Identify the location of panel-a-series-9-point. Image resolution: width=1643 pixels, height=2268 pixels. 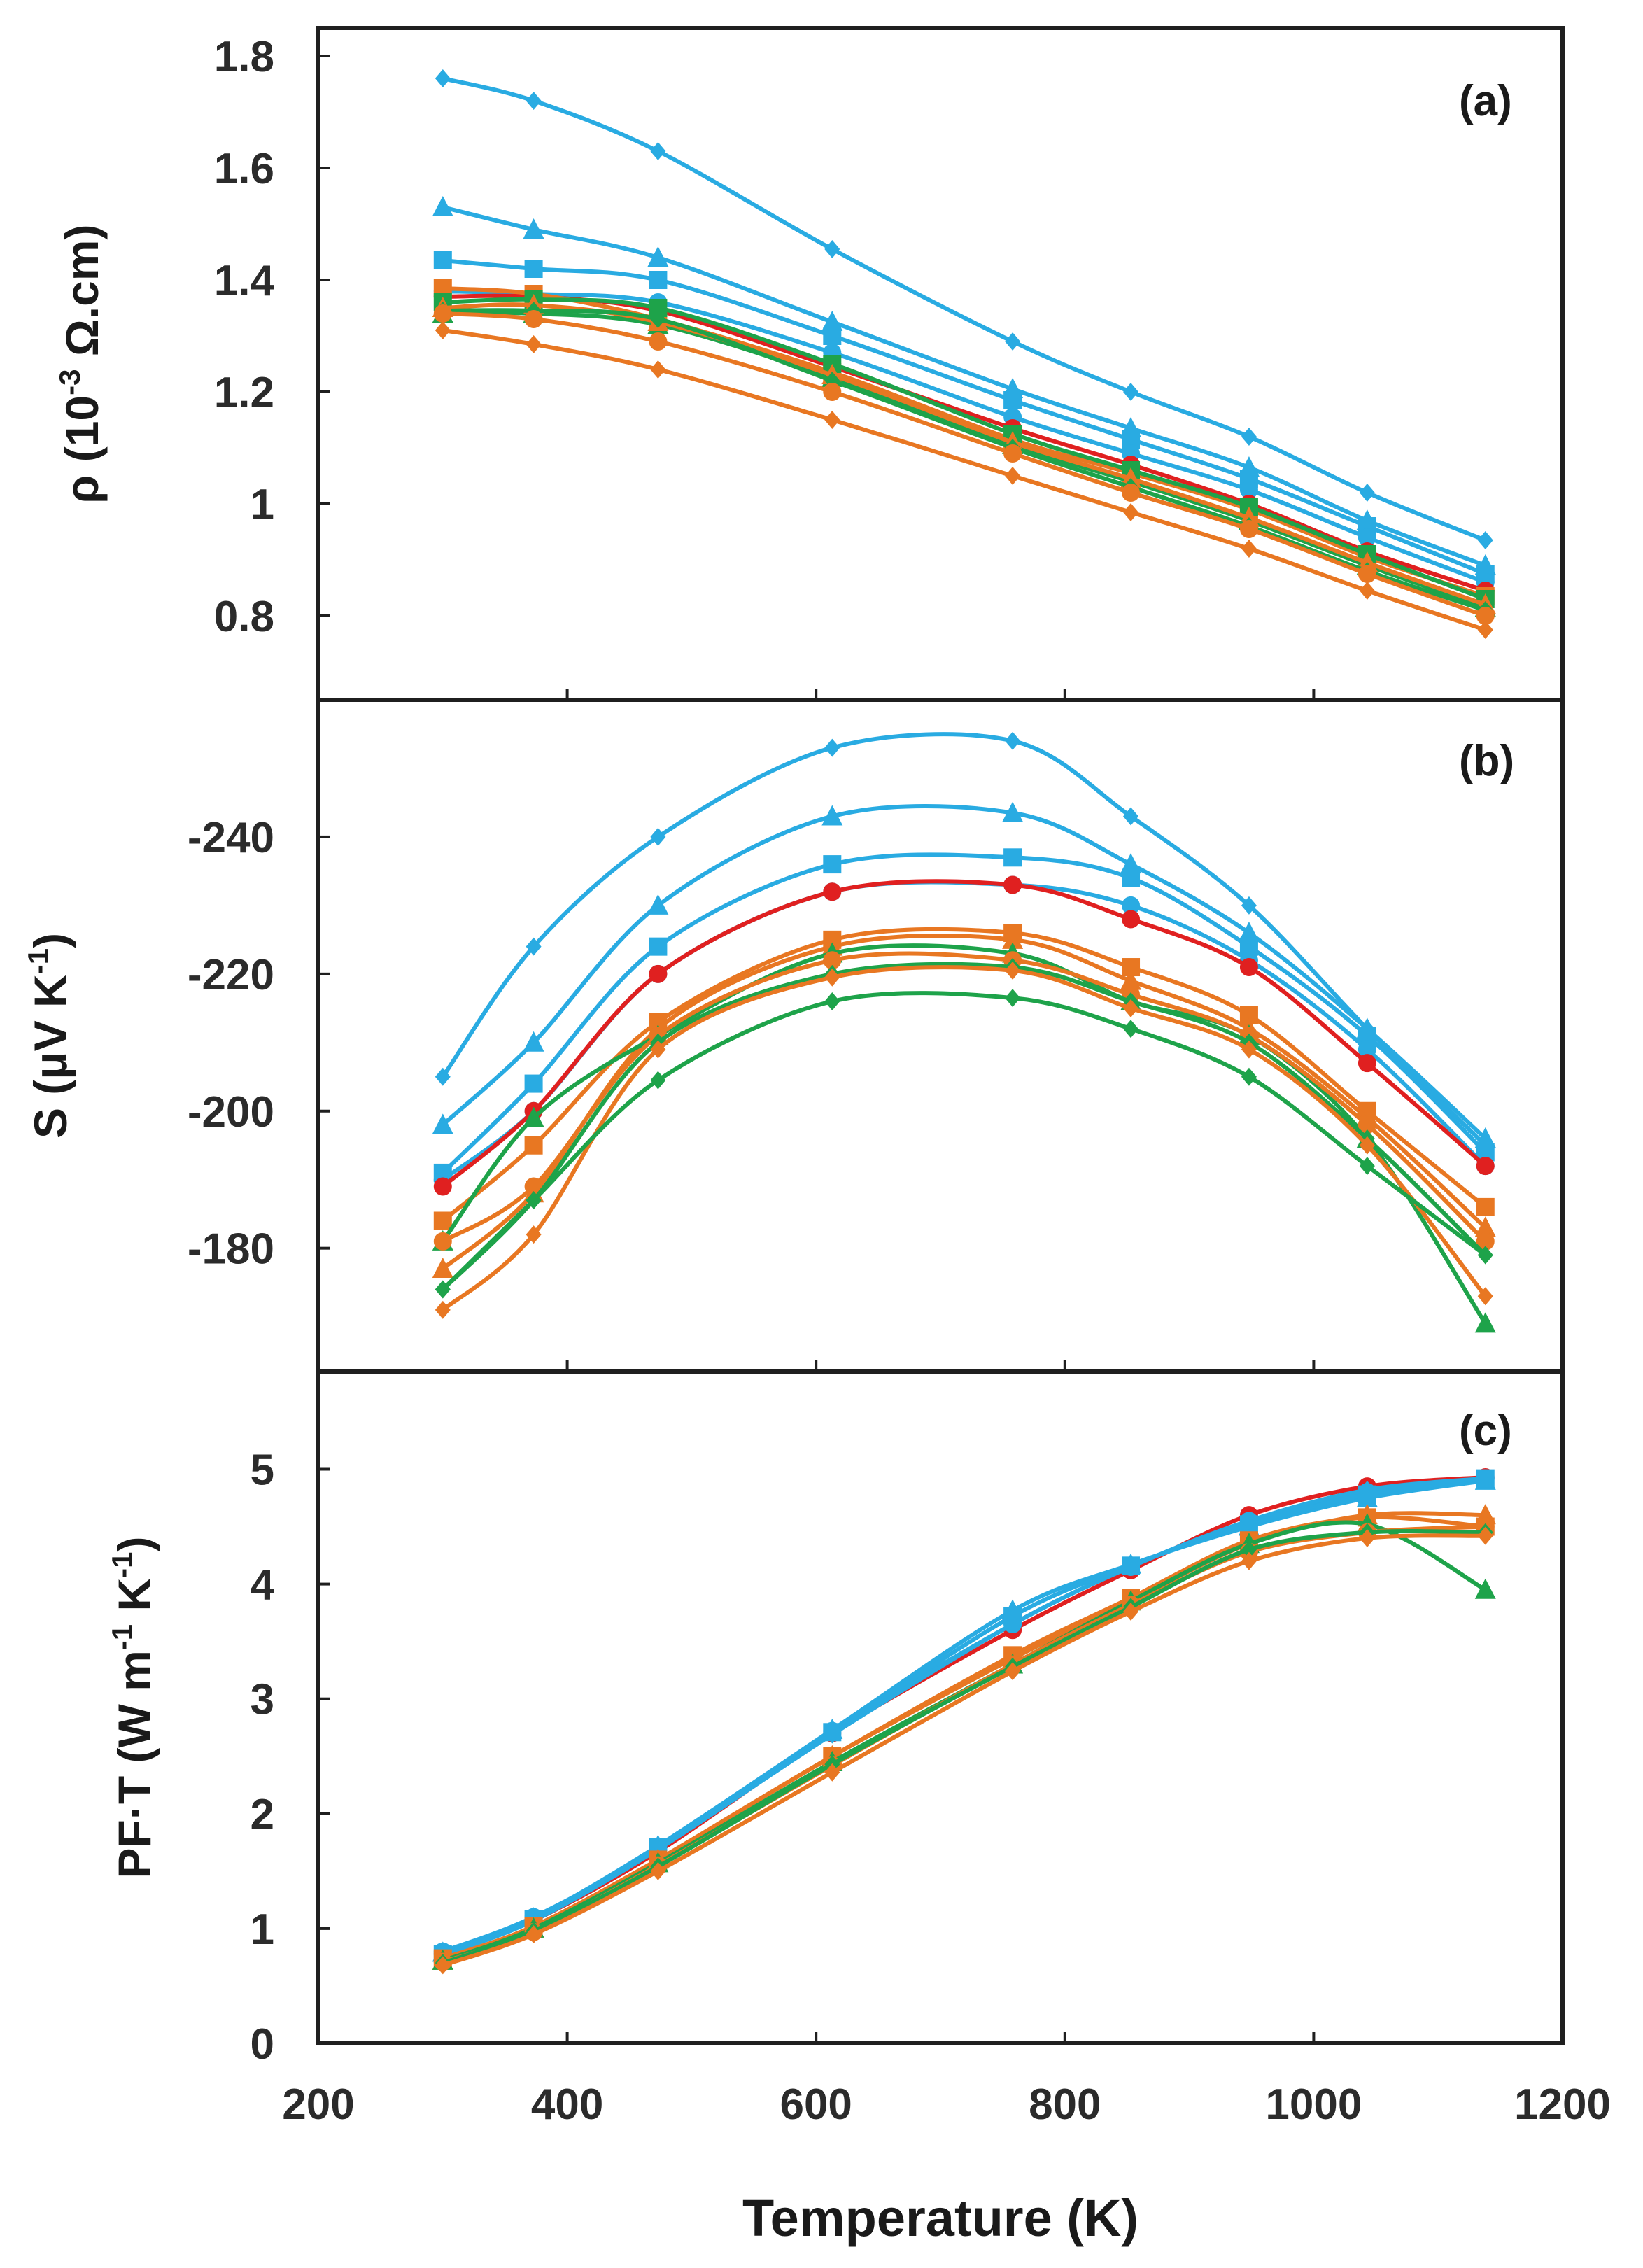
(658, 319).